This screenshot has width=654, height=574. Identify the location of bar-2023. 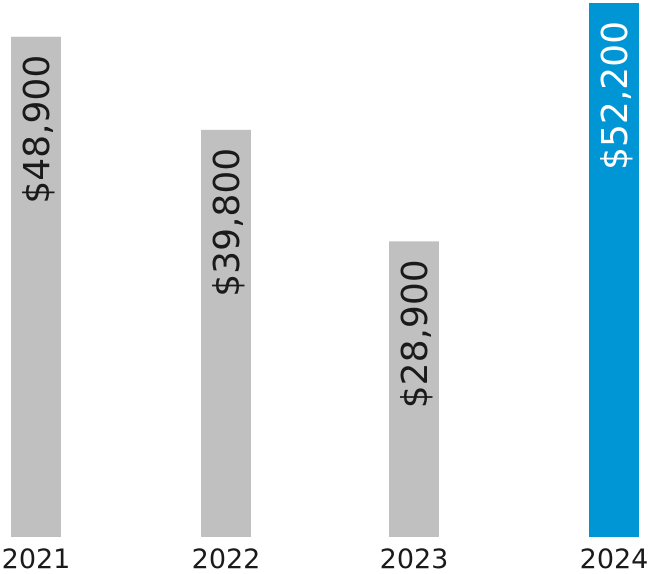
(414, 389).